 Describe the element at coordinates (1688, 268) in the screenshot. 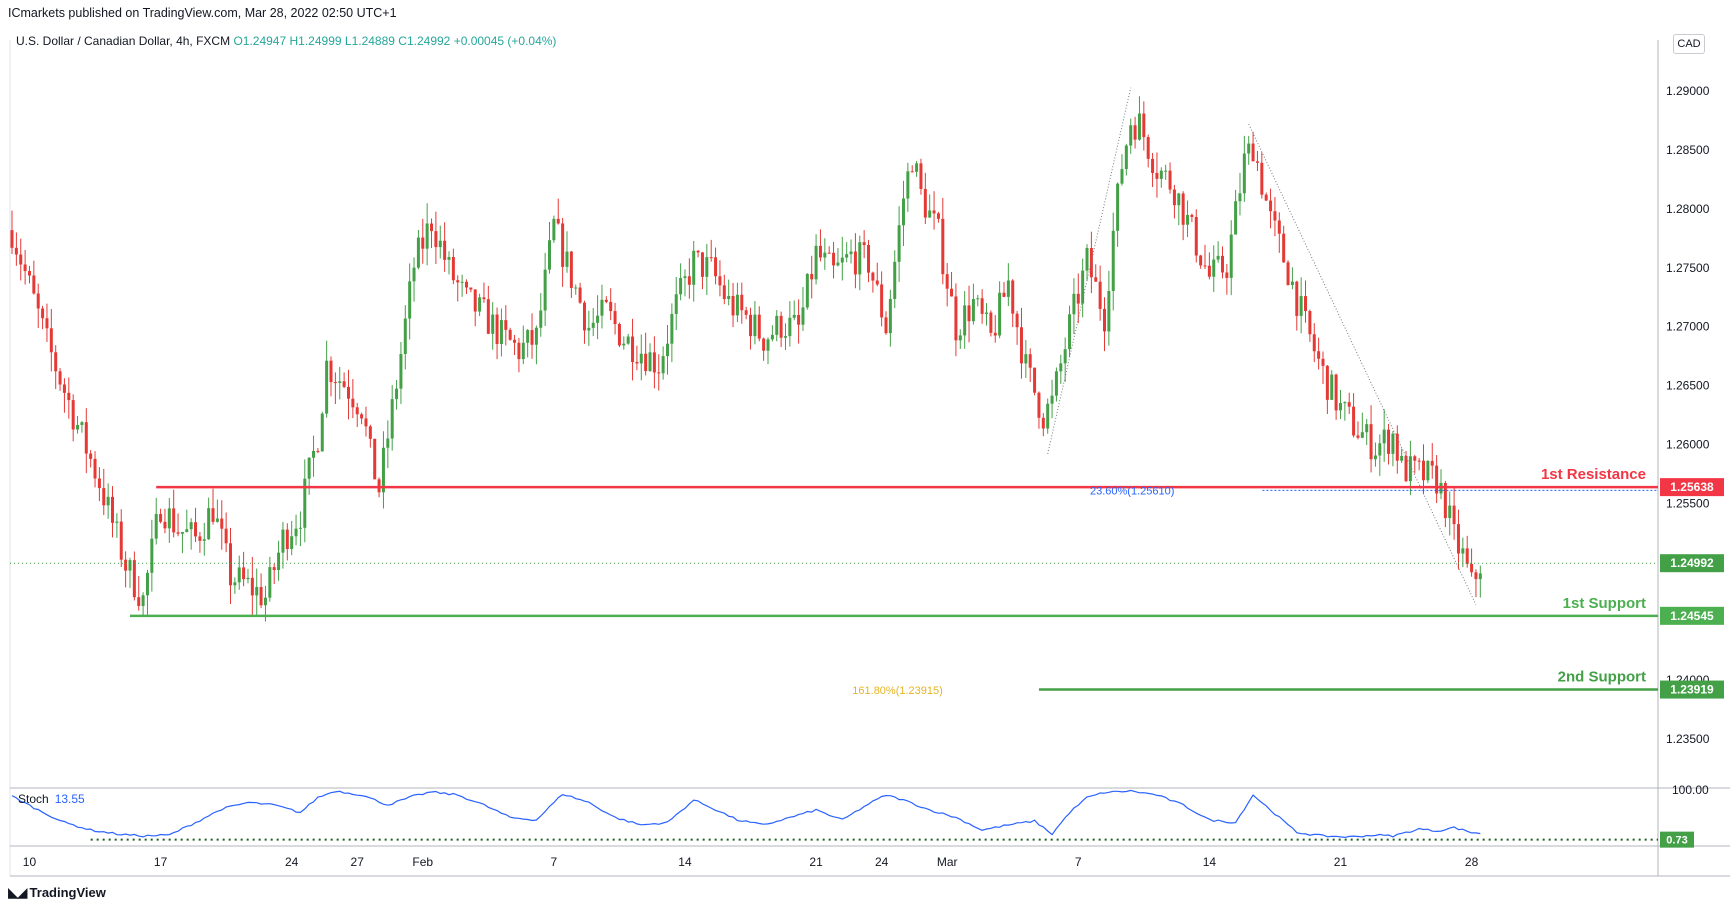

I see `price-tick-label: 1.27500` at that location.